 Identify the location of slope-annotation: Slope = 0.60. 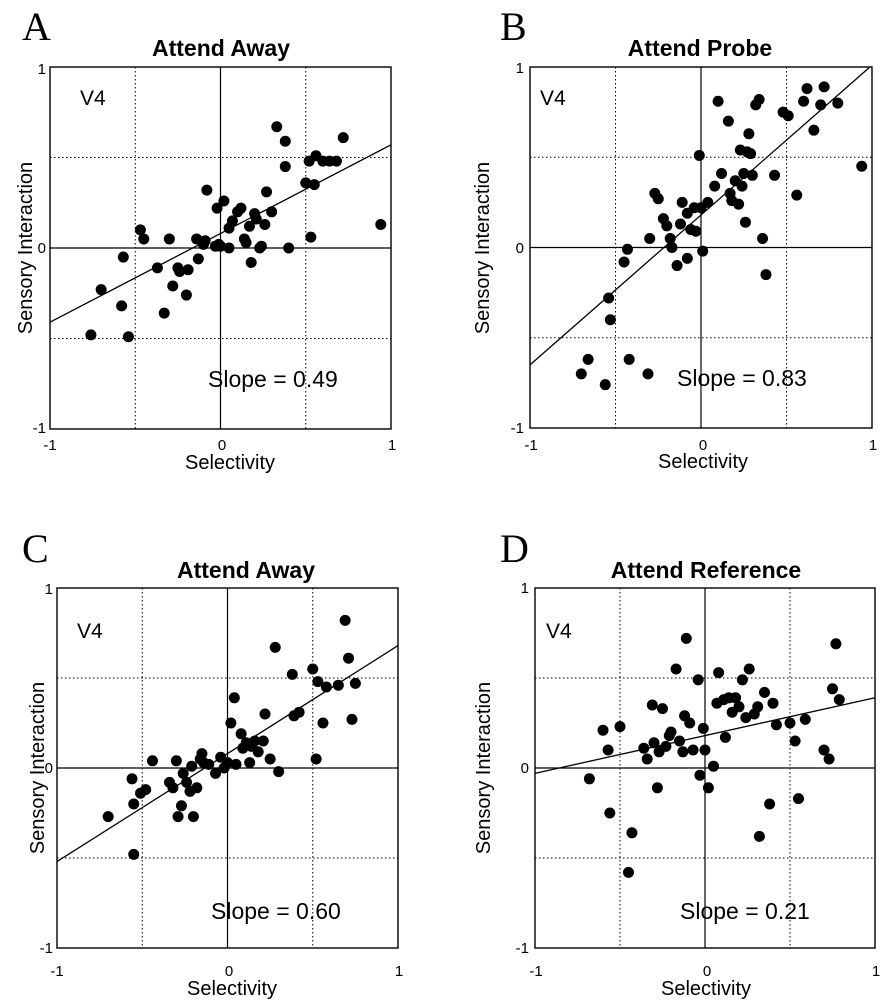
(276, 911).